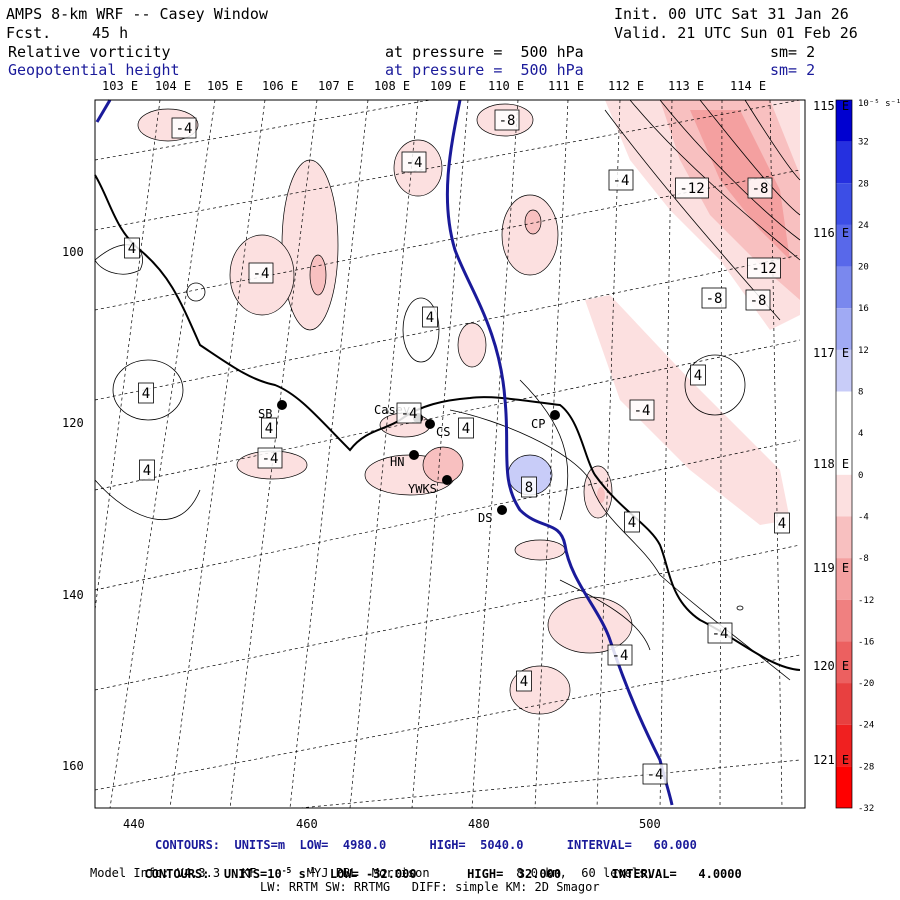  What do you see at coordinates (443, 432) in the screenshot?
I see `station-label-cs: CS` at bounding box center [443, 432].